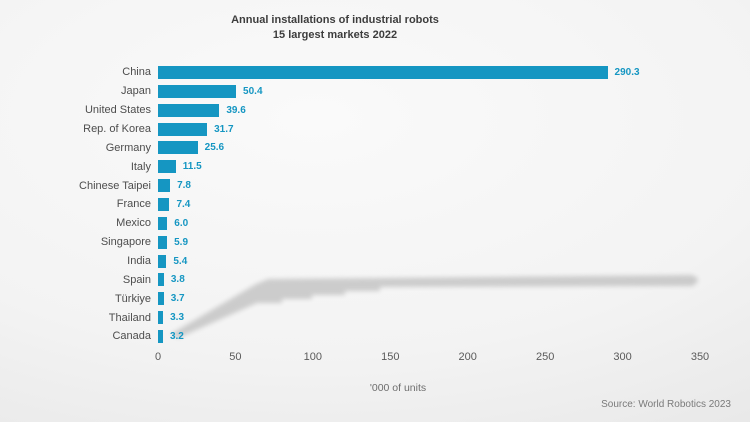  I want to click on bar-row: Rep. of Korea 31.7, so click(375, 129).